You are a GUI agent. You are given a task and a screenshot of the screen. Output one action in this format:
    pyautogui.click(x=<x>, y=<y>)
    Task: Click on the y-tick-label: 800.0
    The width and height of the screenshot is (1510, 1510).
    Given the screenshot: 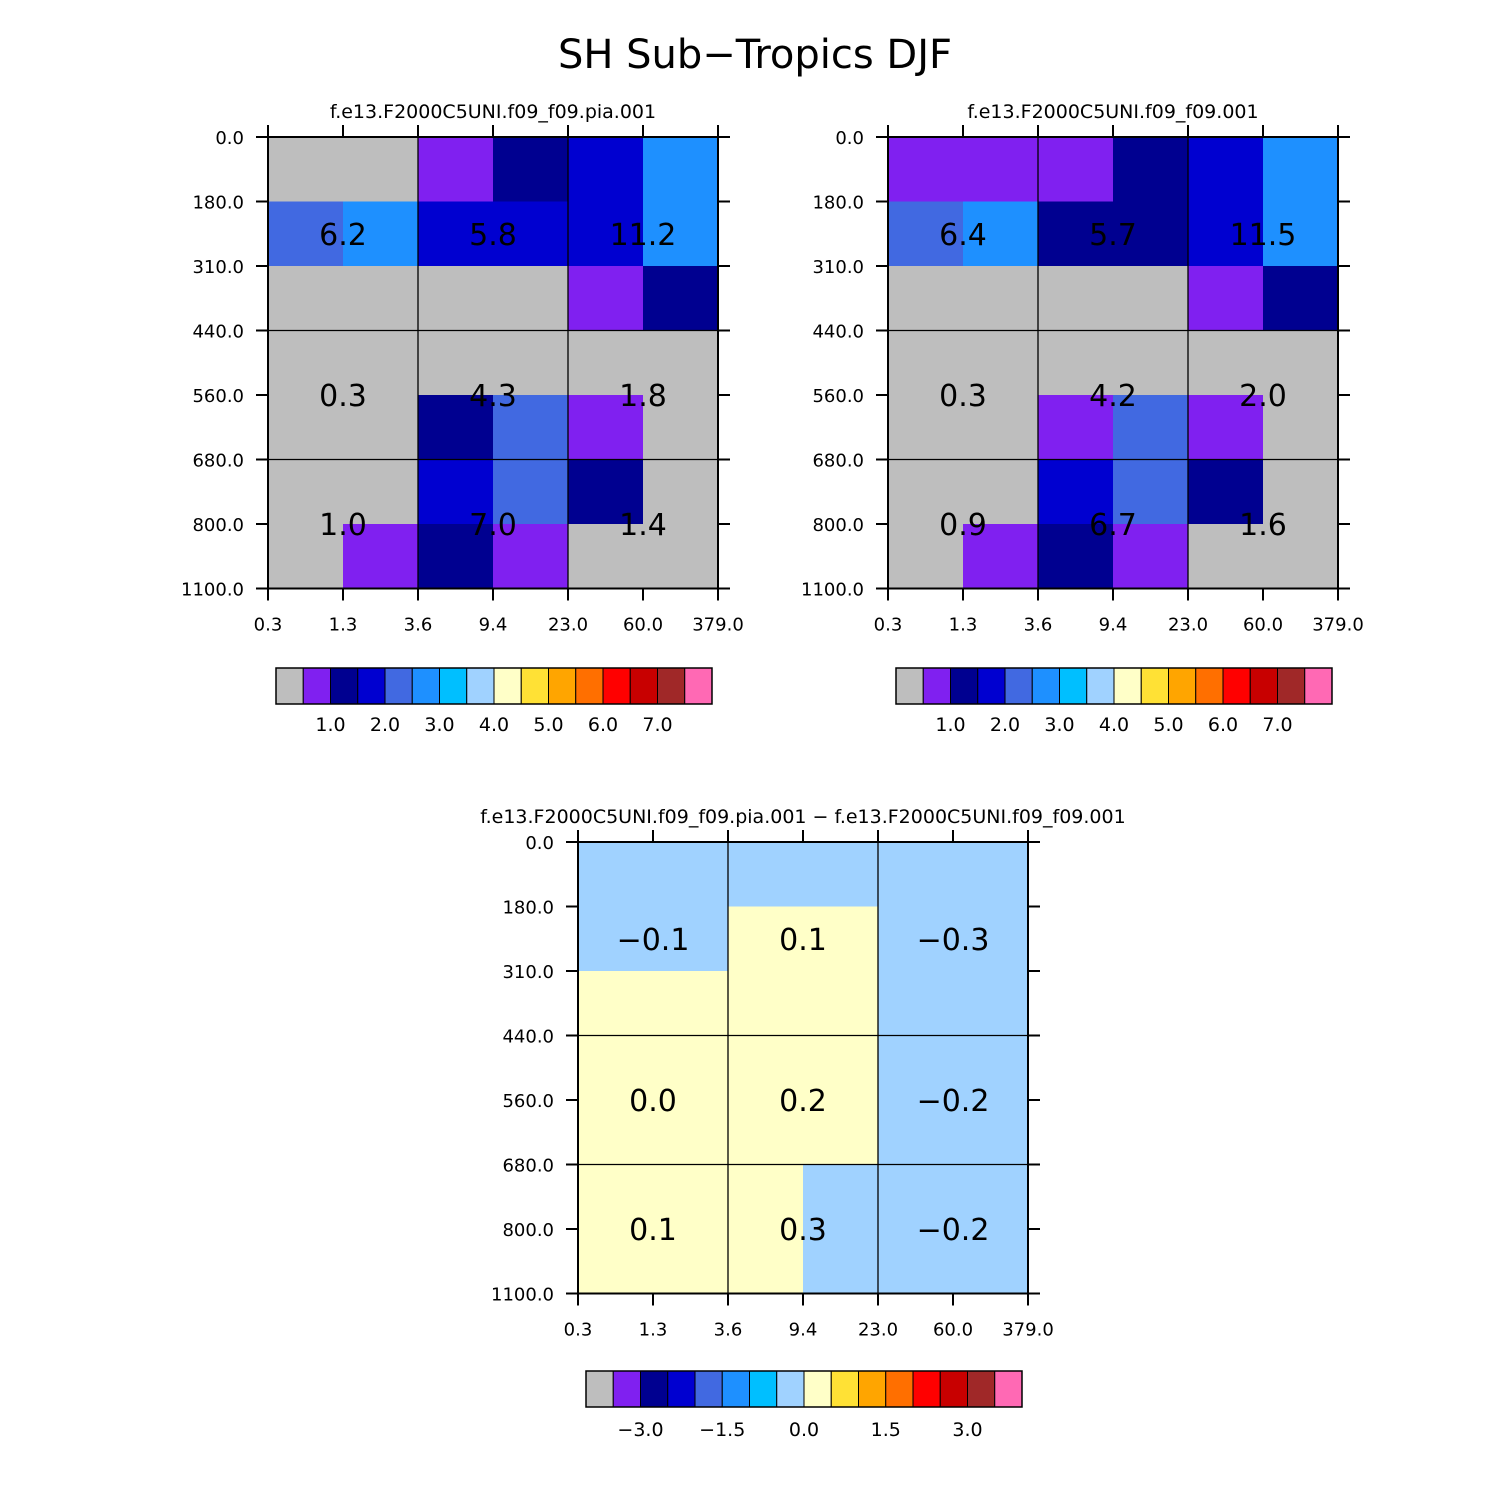 What is the action you would take?
    pyautogui.click(x=838, y=525)
    